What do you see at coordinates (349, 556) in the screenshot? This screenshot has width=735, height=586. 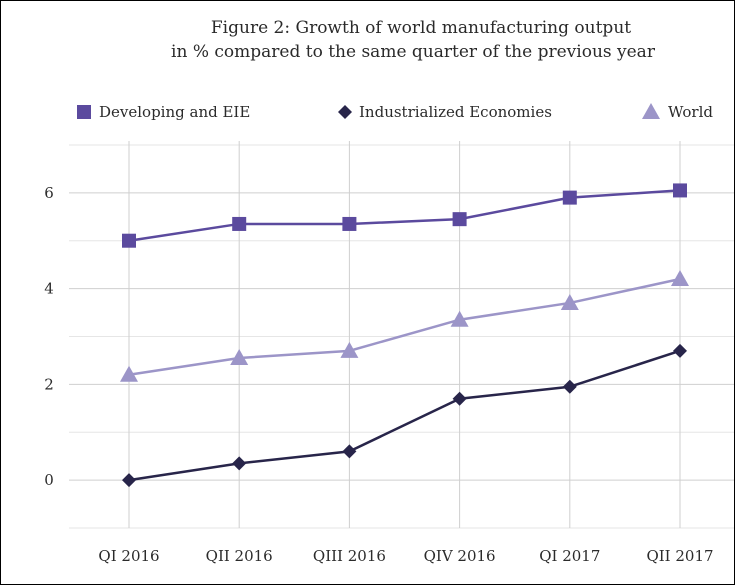 I see `x-tick-label: QIII 2016` at bounding box center [349, 556].